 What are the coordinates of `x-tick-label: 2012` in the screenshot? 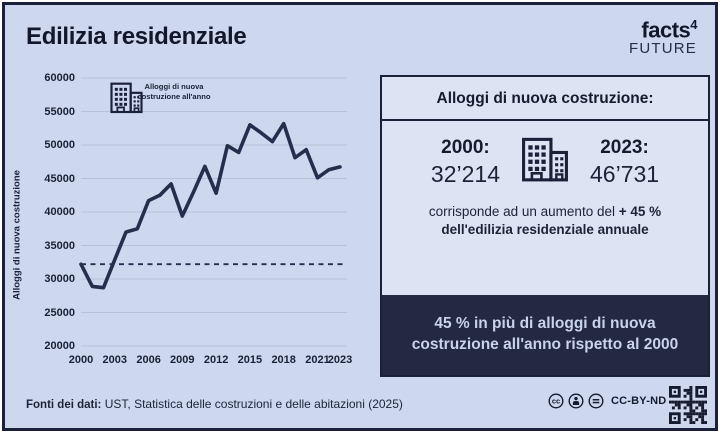 It's located at (216, 360).